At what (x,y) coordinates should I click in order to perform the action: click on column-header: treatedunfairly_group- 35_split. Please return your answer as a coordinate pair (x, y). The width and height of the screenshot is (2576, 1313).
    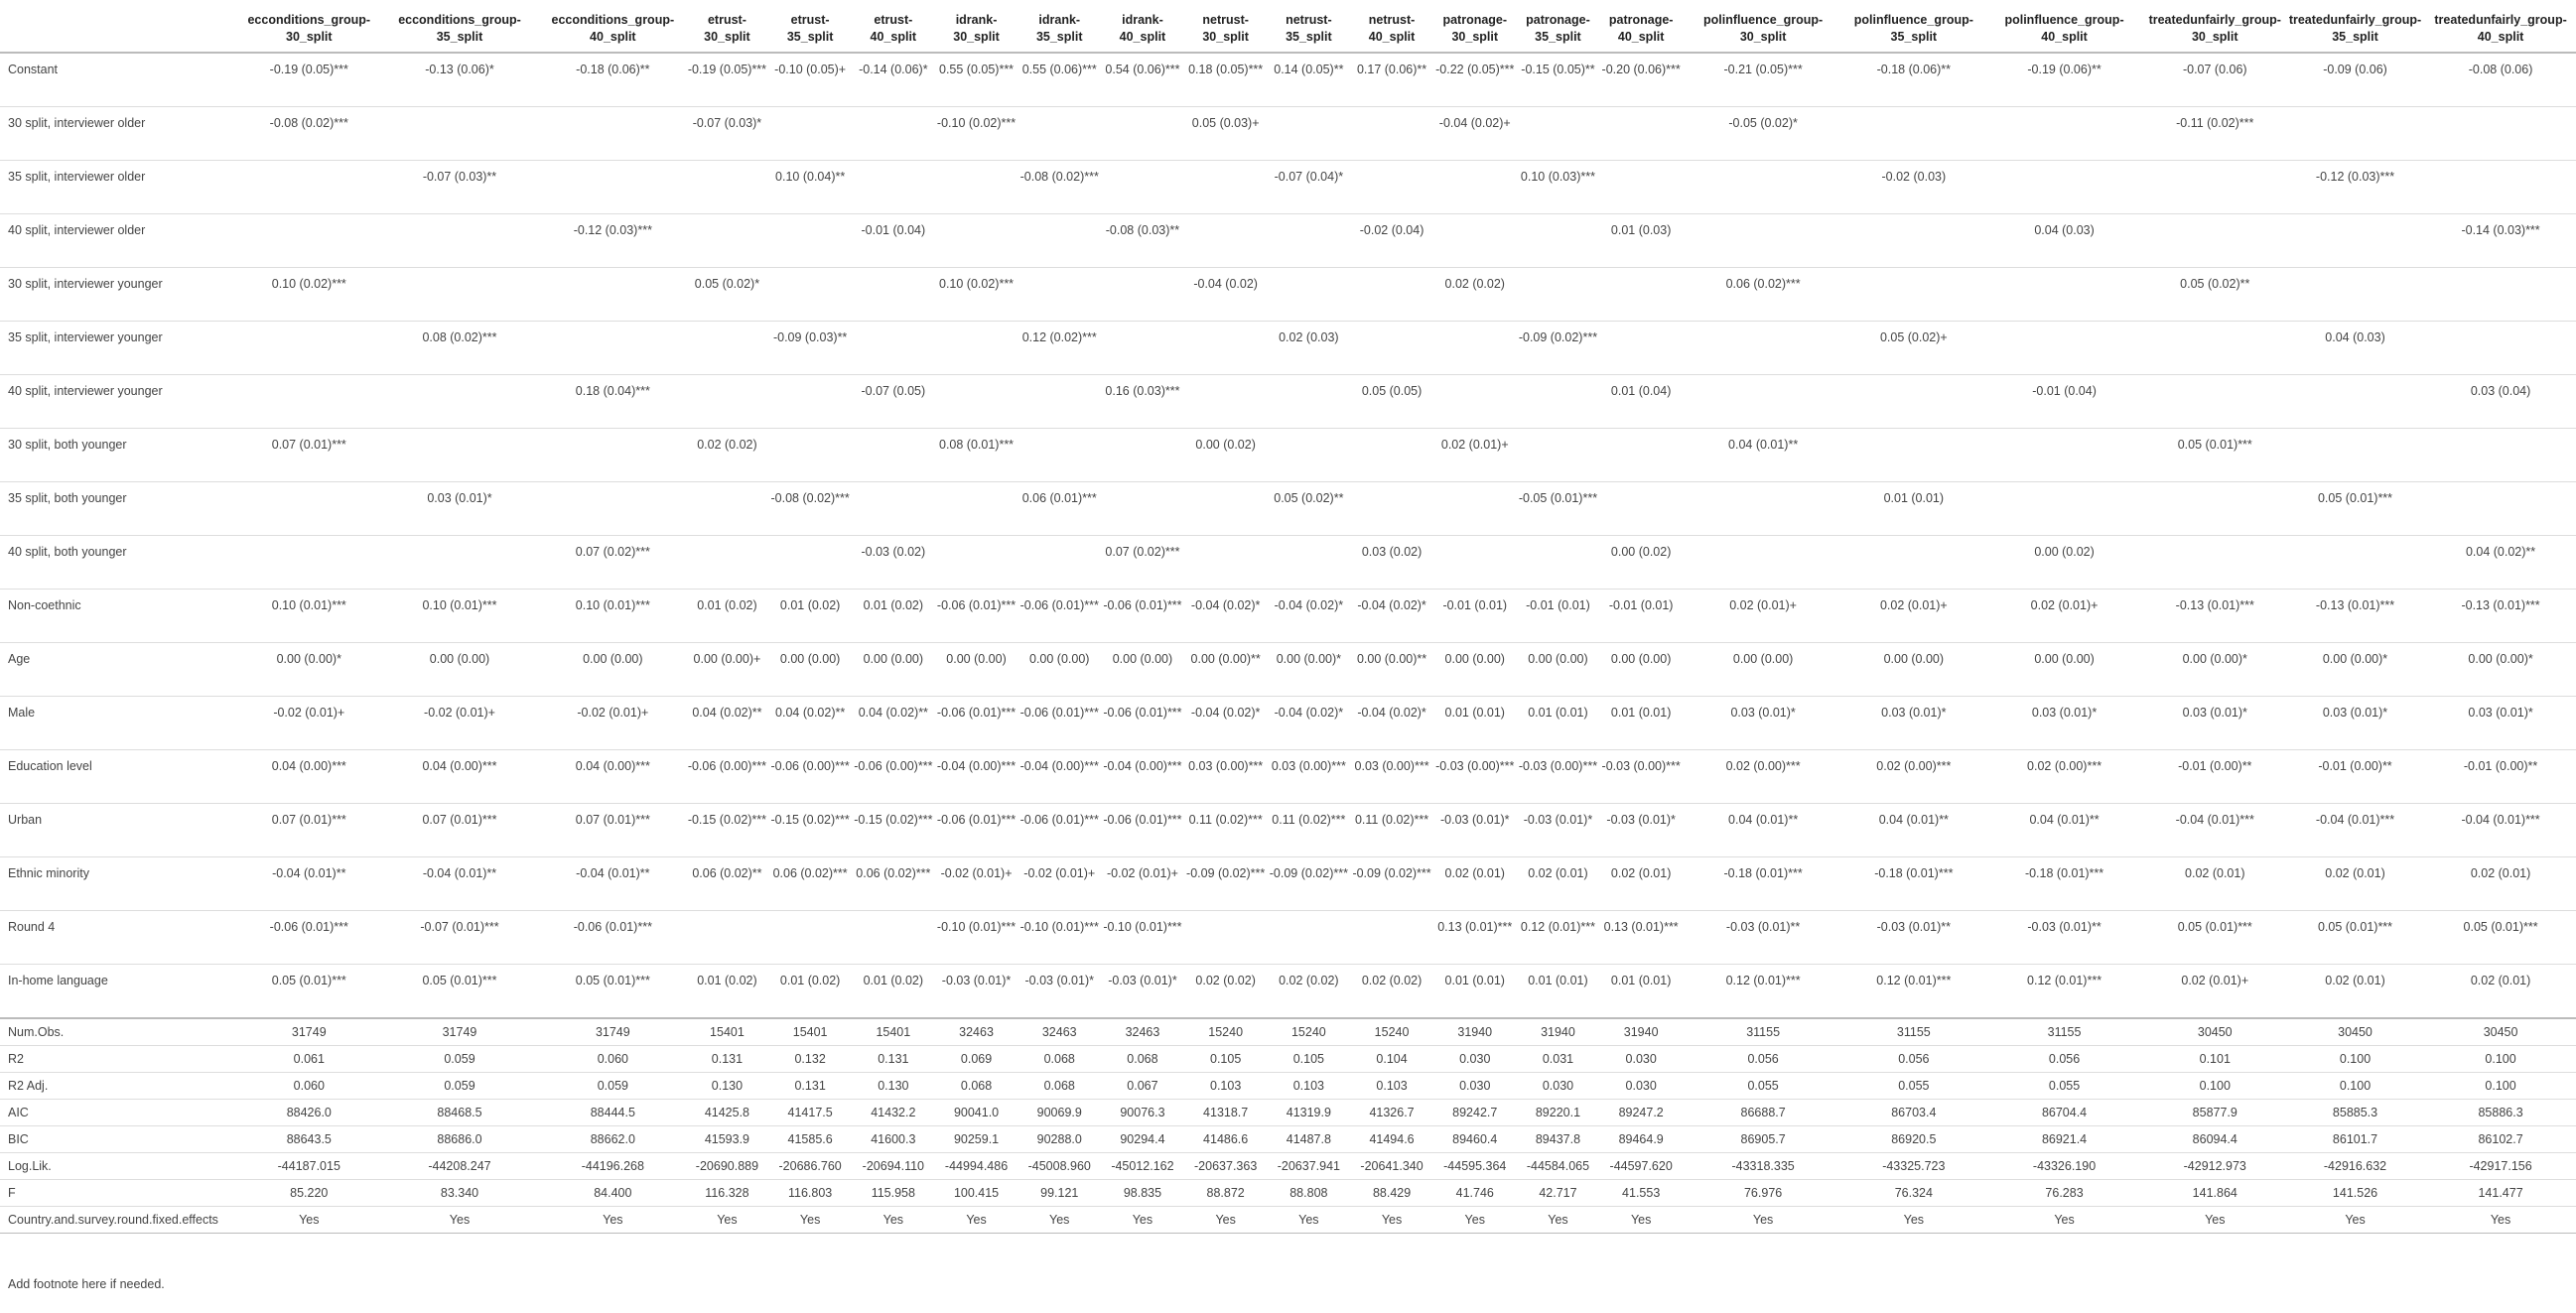
    Looking at the image, I should click on (2355, 27).